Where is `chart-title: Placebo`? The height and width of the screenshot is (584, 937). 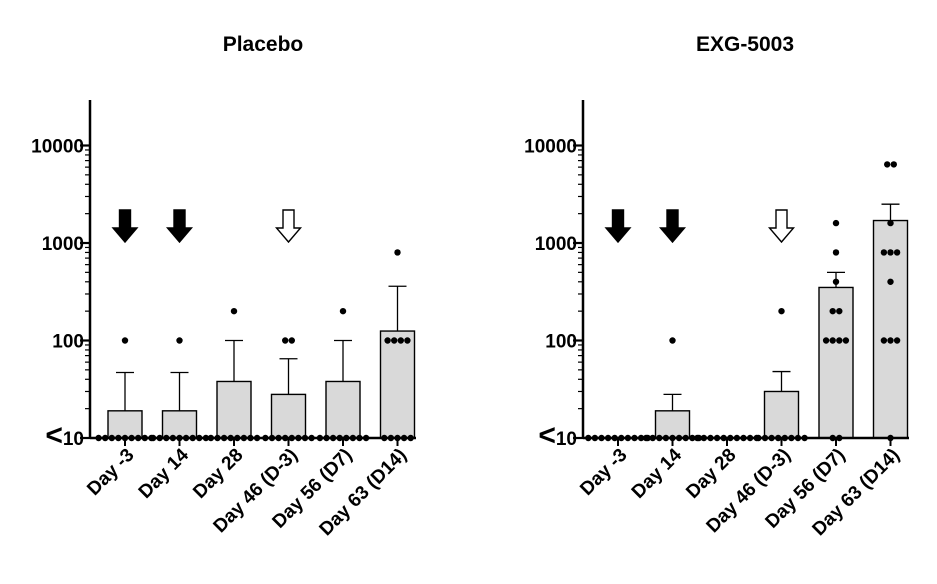 chart-title: Placebo is located at coordinates (263, 44).